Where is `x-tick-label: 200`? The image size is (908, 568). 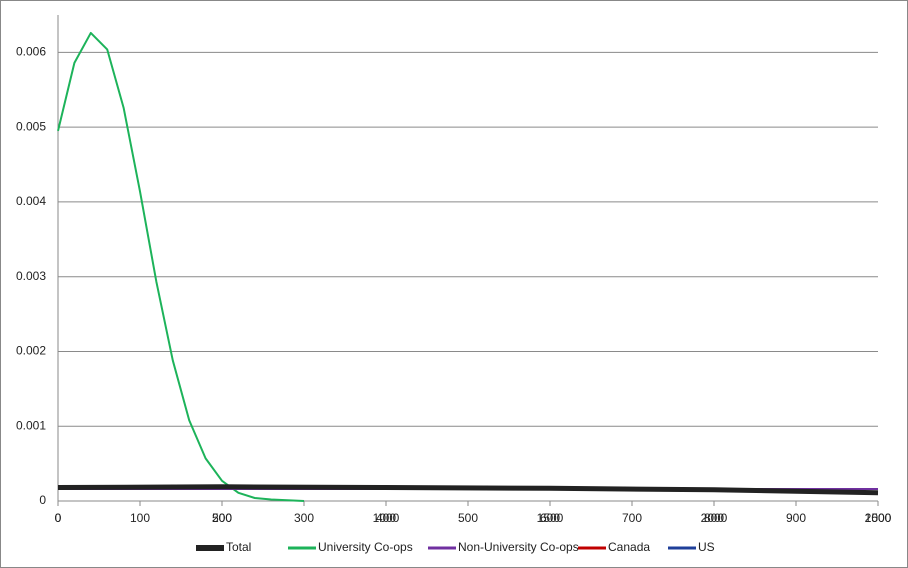 x-tick-label: 200 is located at coordinates (222, 518).